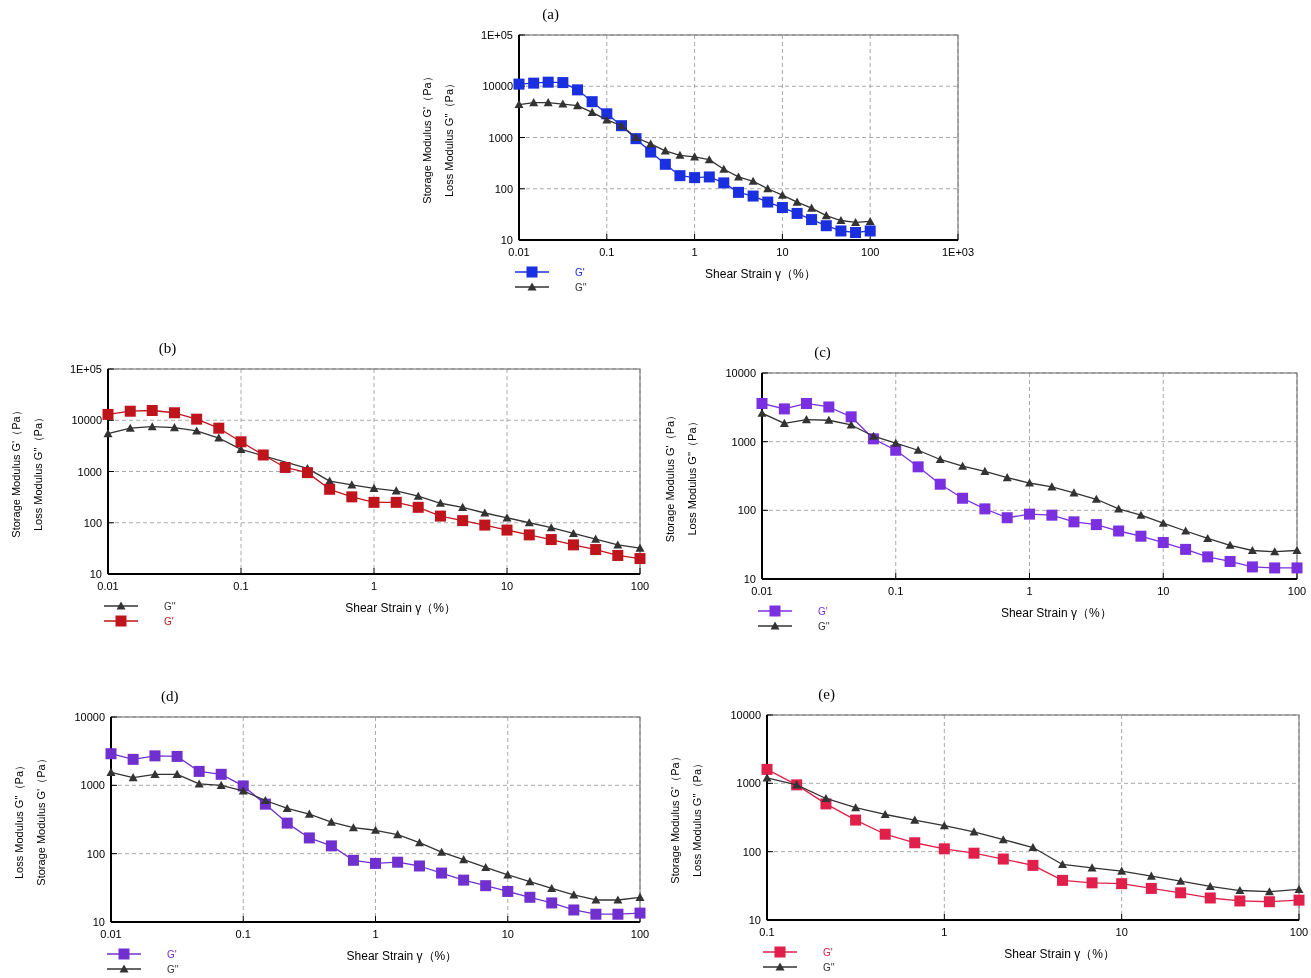  What do you see at coordinates (551, 14) in the screenshot?
I see `chart-title: (a)` at bounding box center [551, 14].